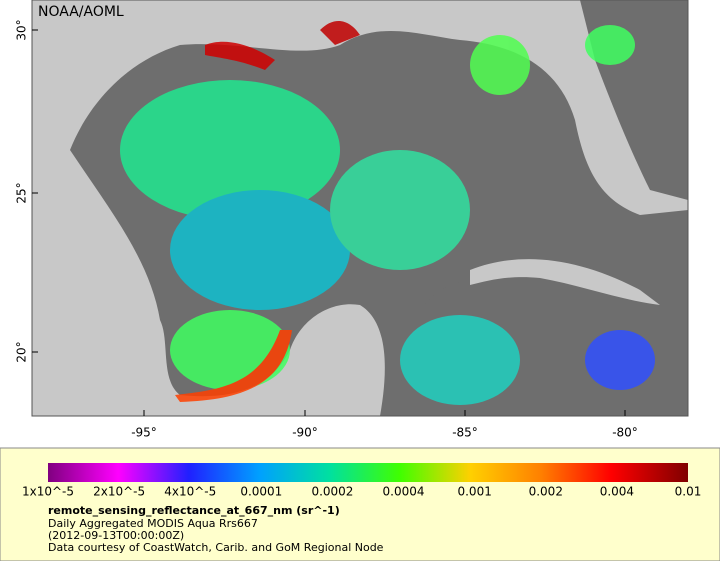 This screenshot has height=565, width=720. I want to click on colorbar-label: 0.01, so click(688, 492).